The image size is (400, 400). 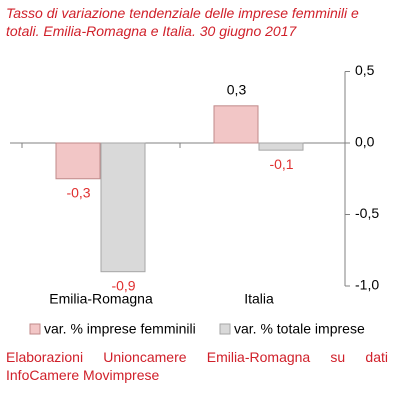 What do you see at coordinates (259, 299) in the screenshot?
I see `x-tick-label: Italia` at bounding box center [259, 299].